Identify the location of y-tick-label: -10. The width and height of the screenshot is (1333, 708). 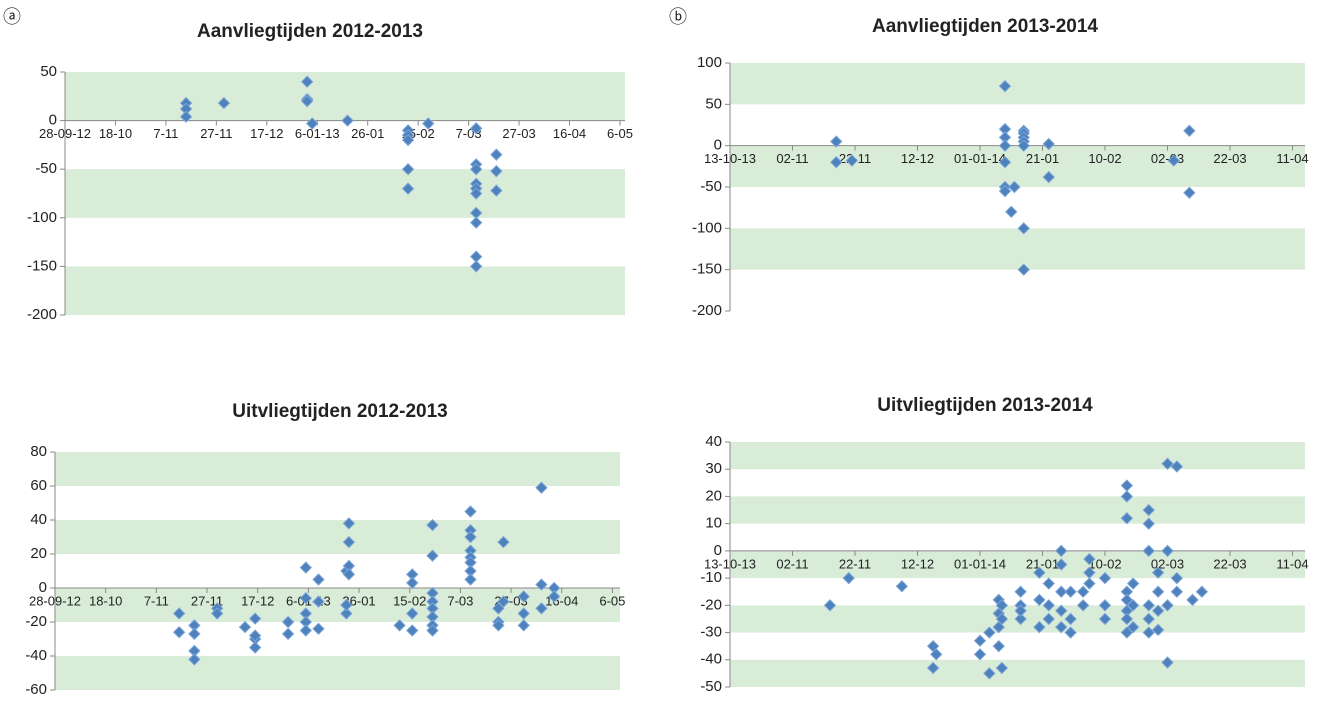
(711, 577).